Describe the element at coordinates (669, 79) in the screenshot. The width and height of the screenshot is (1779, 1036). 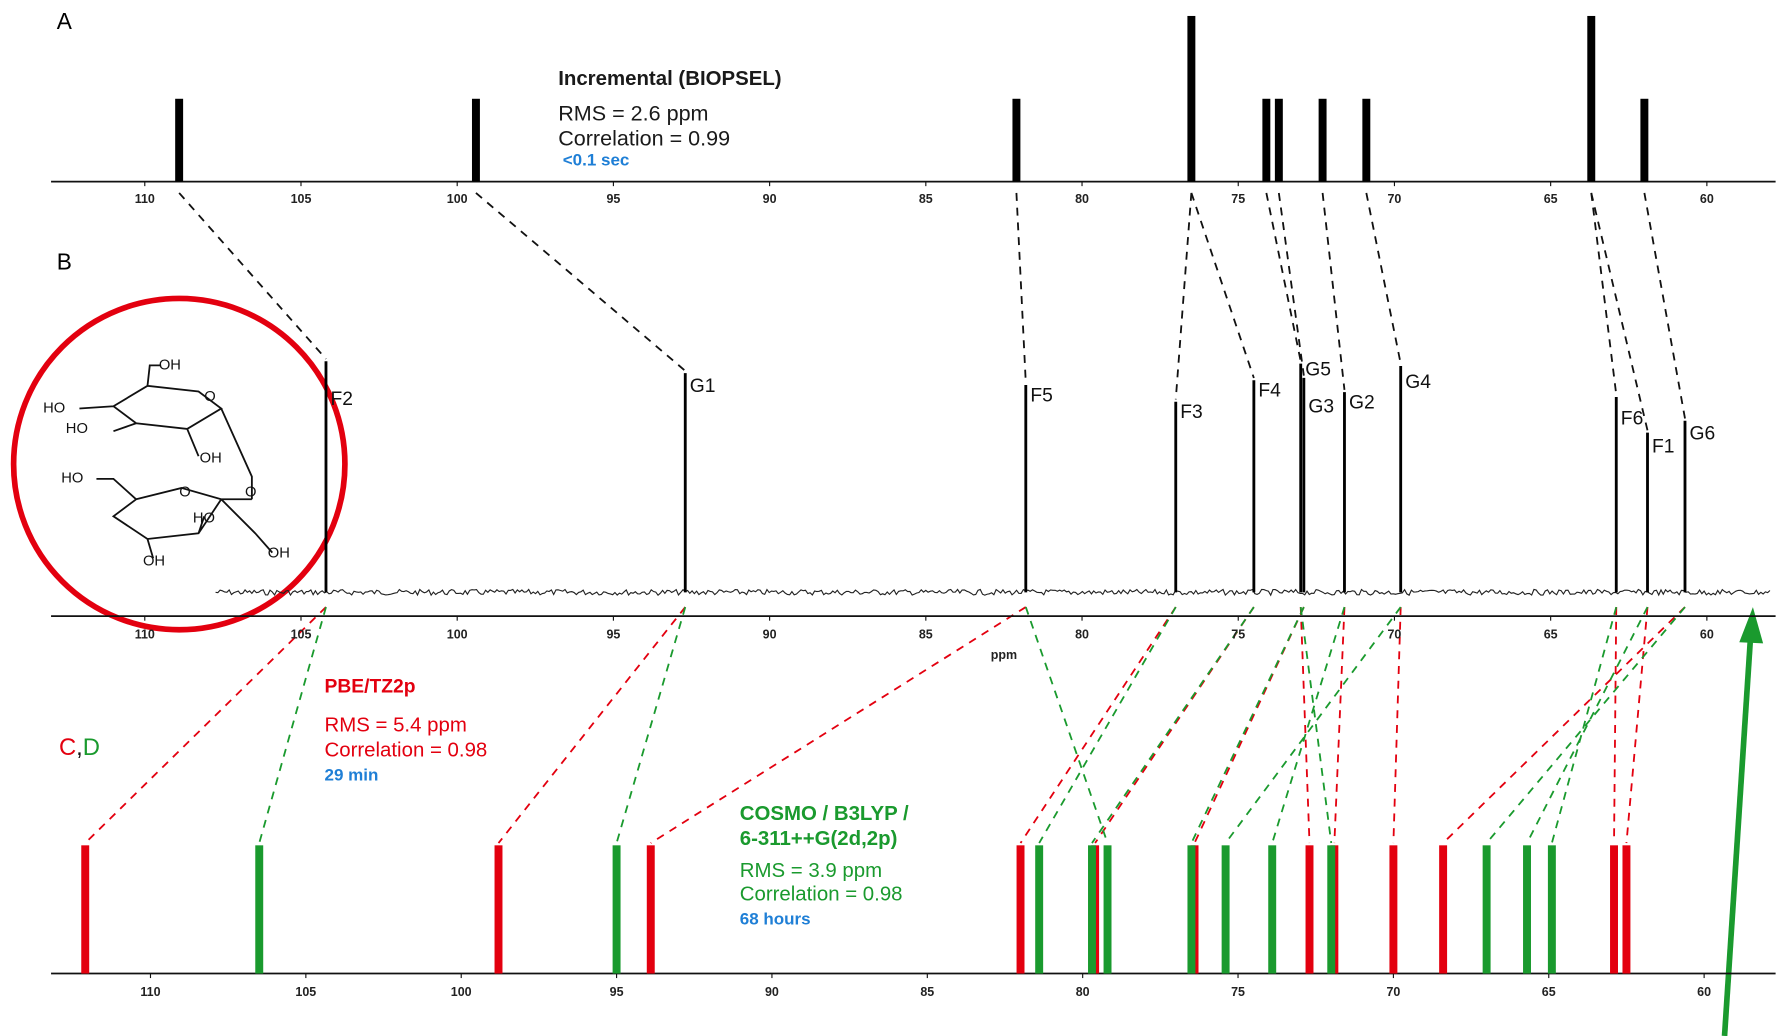
I see `annotation: Incremental (BIOPSEL)` at that location.